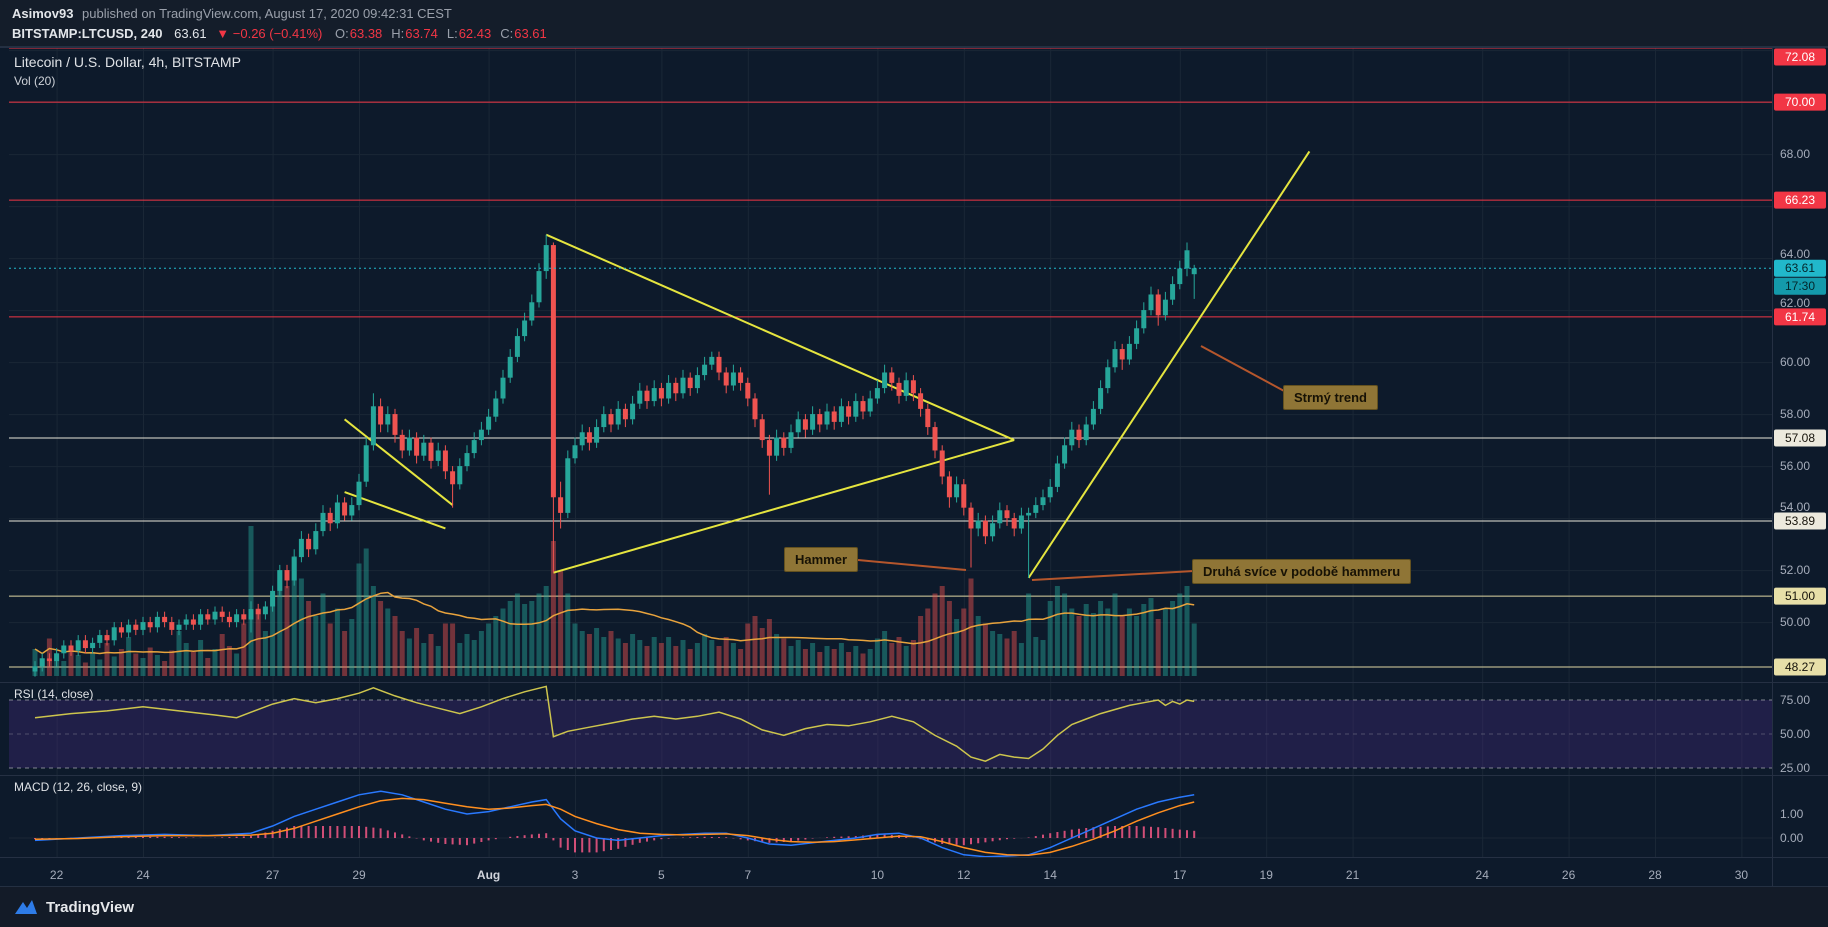  I want to click on chart-title: Litecoin / U.S. Dollar, 4h, BITSTAMP, so click(127, 62).